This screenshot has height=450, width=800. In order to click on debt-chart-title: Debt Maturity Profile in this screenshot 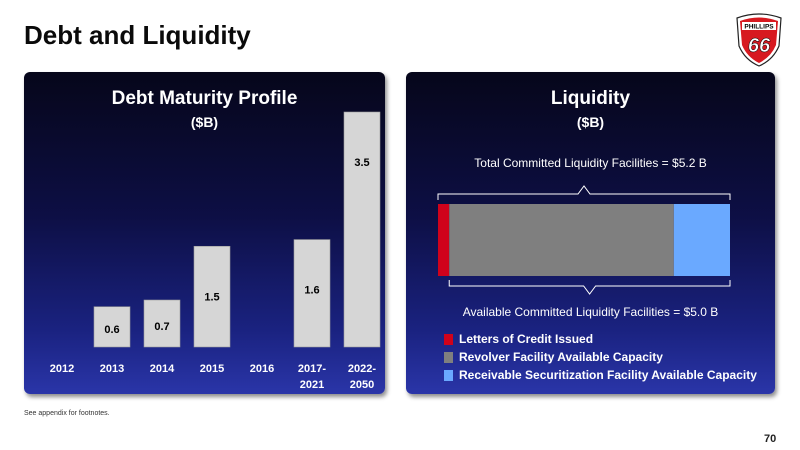, I will do `click(204, 98)`.